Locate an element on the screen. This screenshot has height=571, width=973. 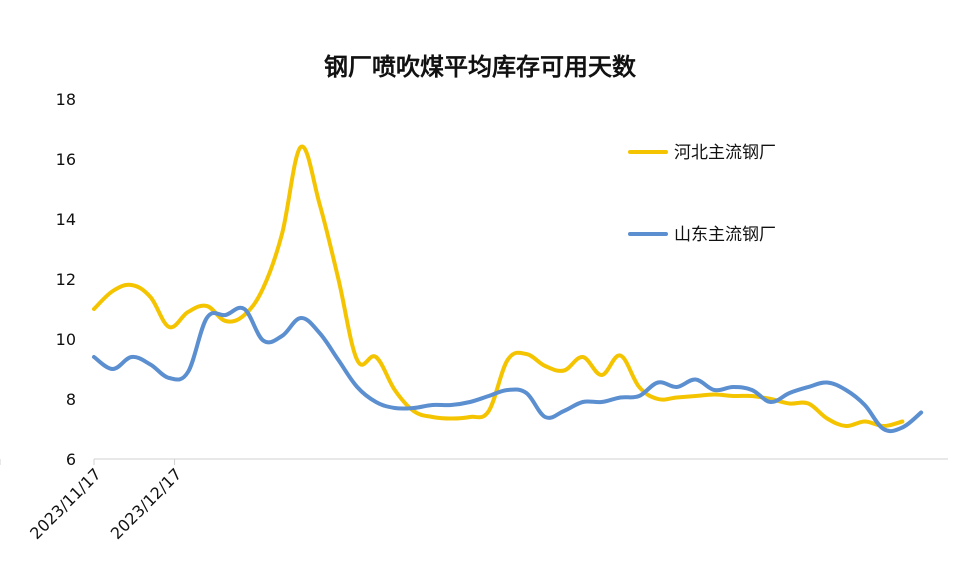
legend-label-2: 山东主流钢厂 is located at coordinates (725, 235).